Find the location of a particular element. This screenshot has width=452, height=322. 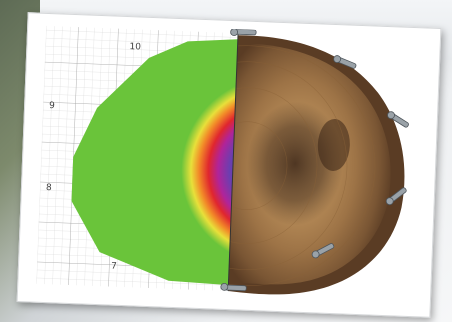

grid-label-9: 9 is located at coordinates (52, 106).